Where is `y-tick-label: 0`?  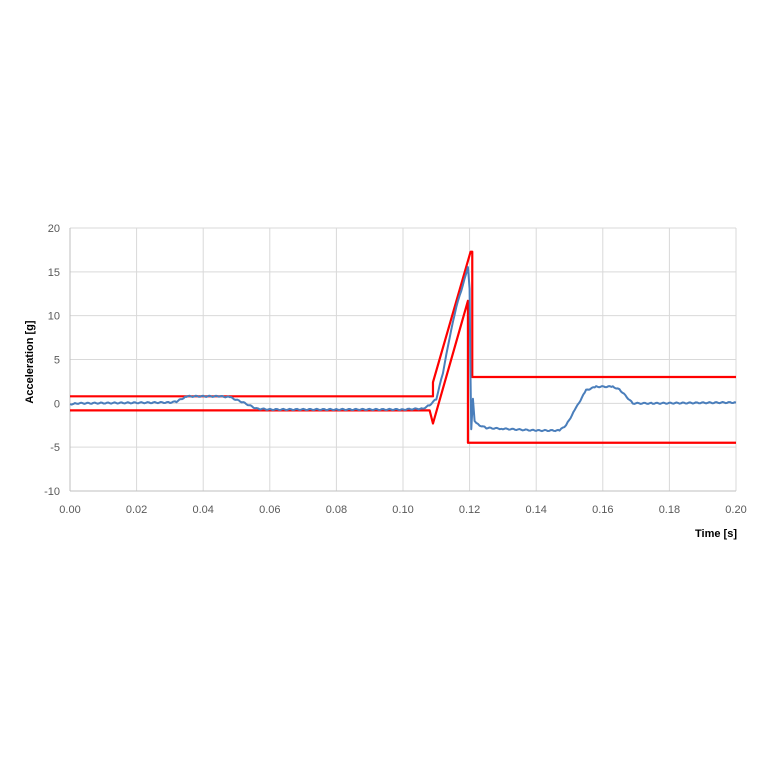
y-tick-label: 0 is located at coordinates (57, 404).